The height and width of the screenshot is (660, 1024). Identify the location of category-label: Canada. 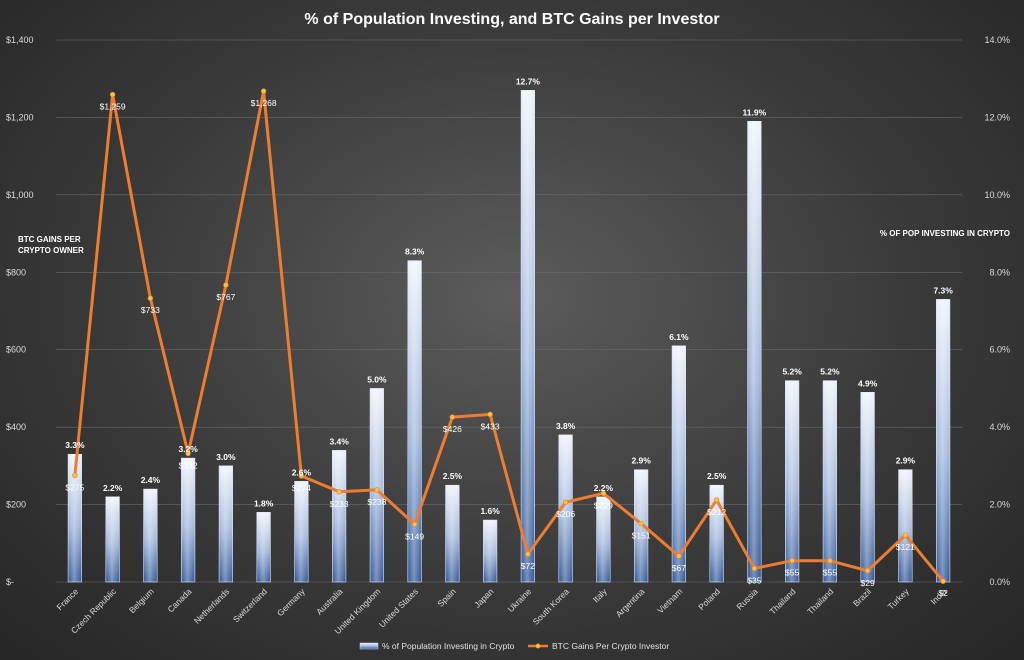
(179, 600).